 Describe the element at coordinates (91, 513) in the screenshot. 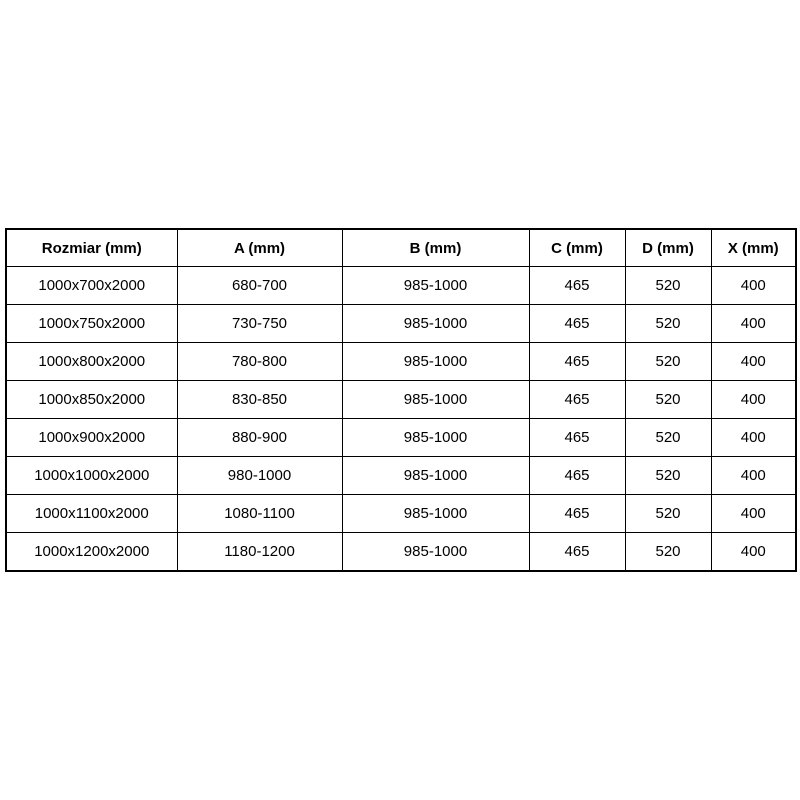

I see `cell-size: 1000x1100x2000` at that location.